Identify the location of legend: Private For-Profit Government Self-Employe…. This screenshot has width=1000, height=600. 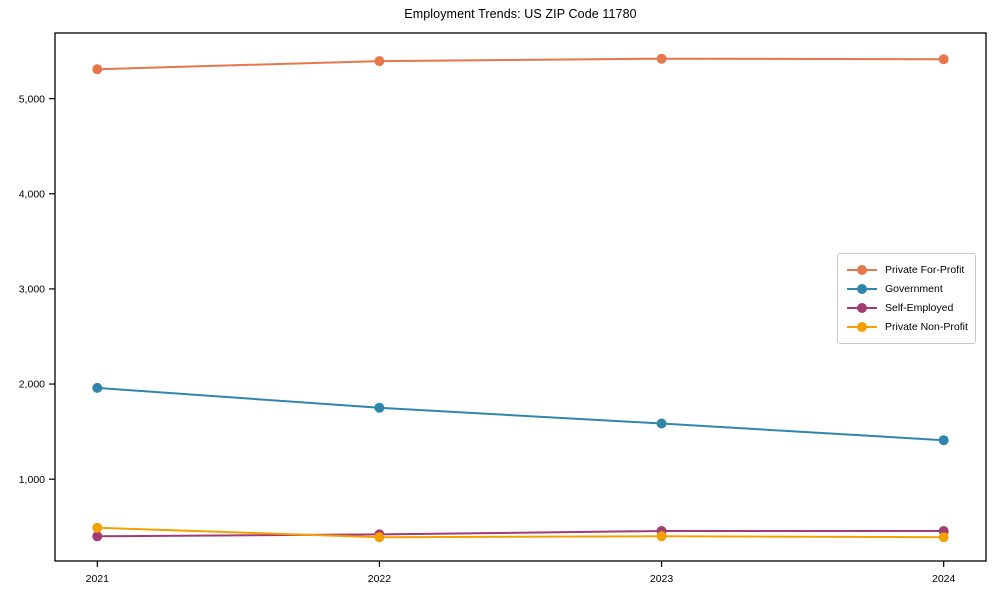
(906, 298).